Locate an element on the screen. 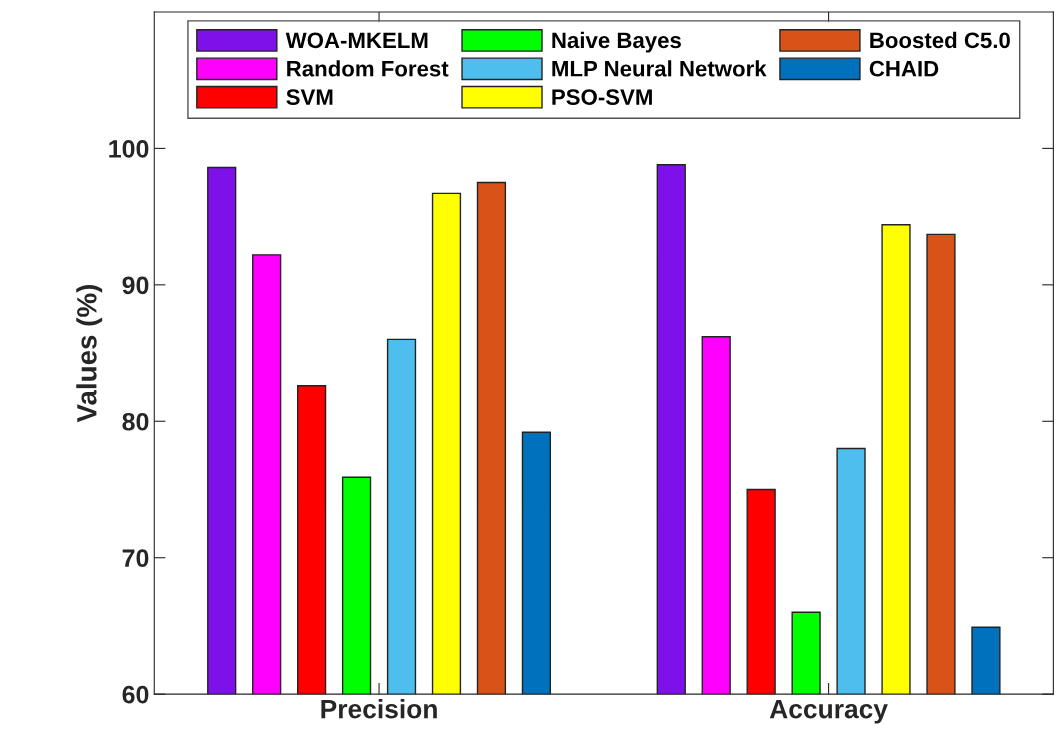 The width and height of the screenshot is (1064, 748). x-tick-label: Precision is located at coordinates (379, 709).